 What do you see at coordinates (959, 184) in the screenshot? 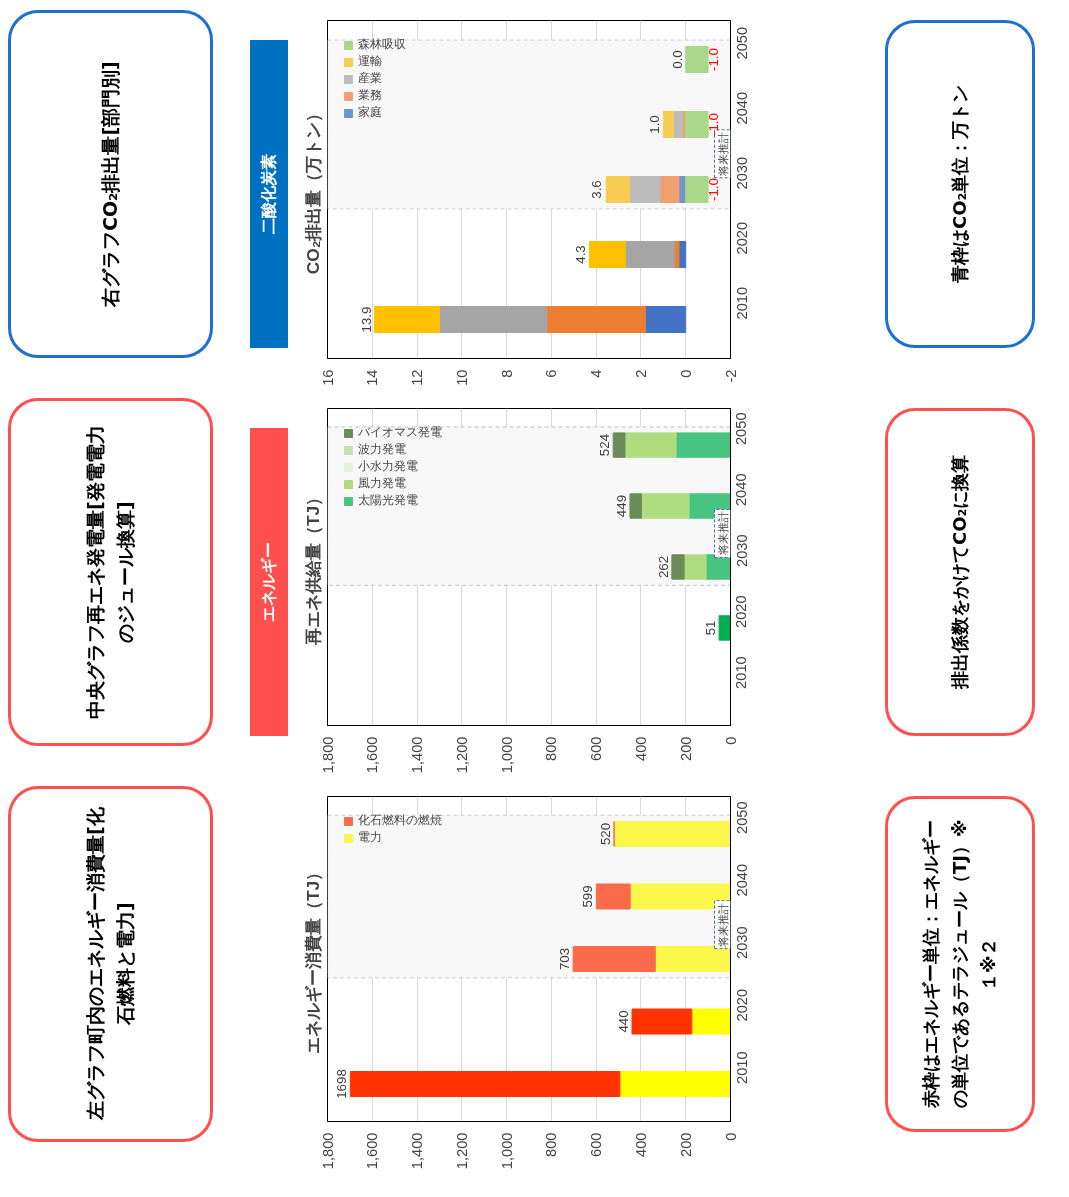
I see `text: 青枠はCO₂単位：万トン` at bounding box center [959, 184].